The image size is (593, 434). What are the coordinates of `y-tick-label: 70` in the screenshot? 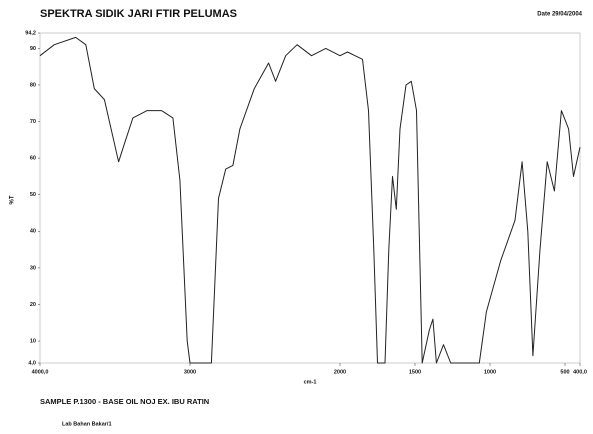 It's located at (33, 122).